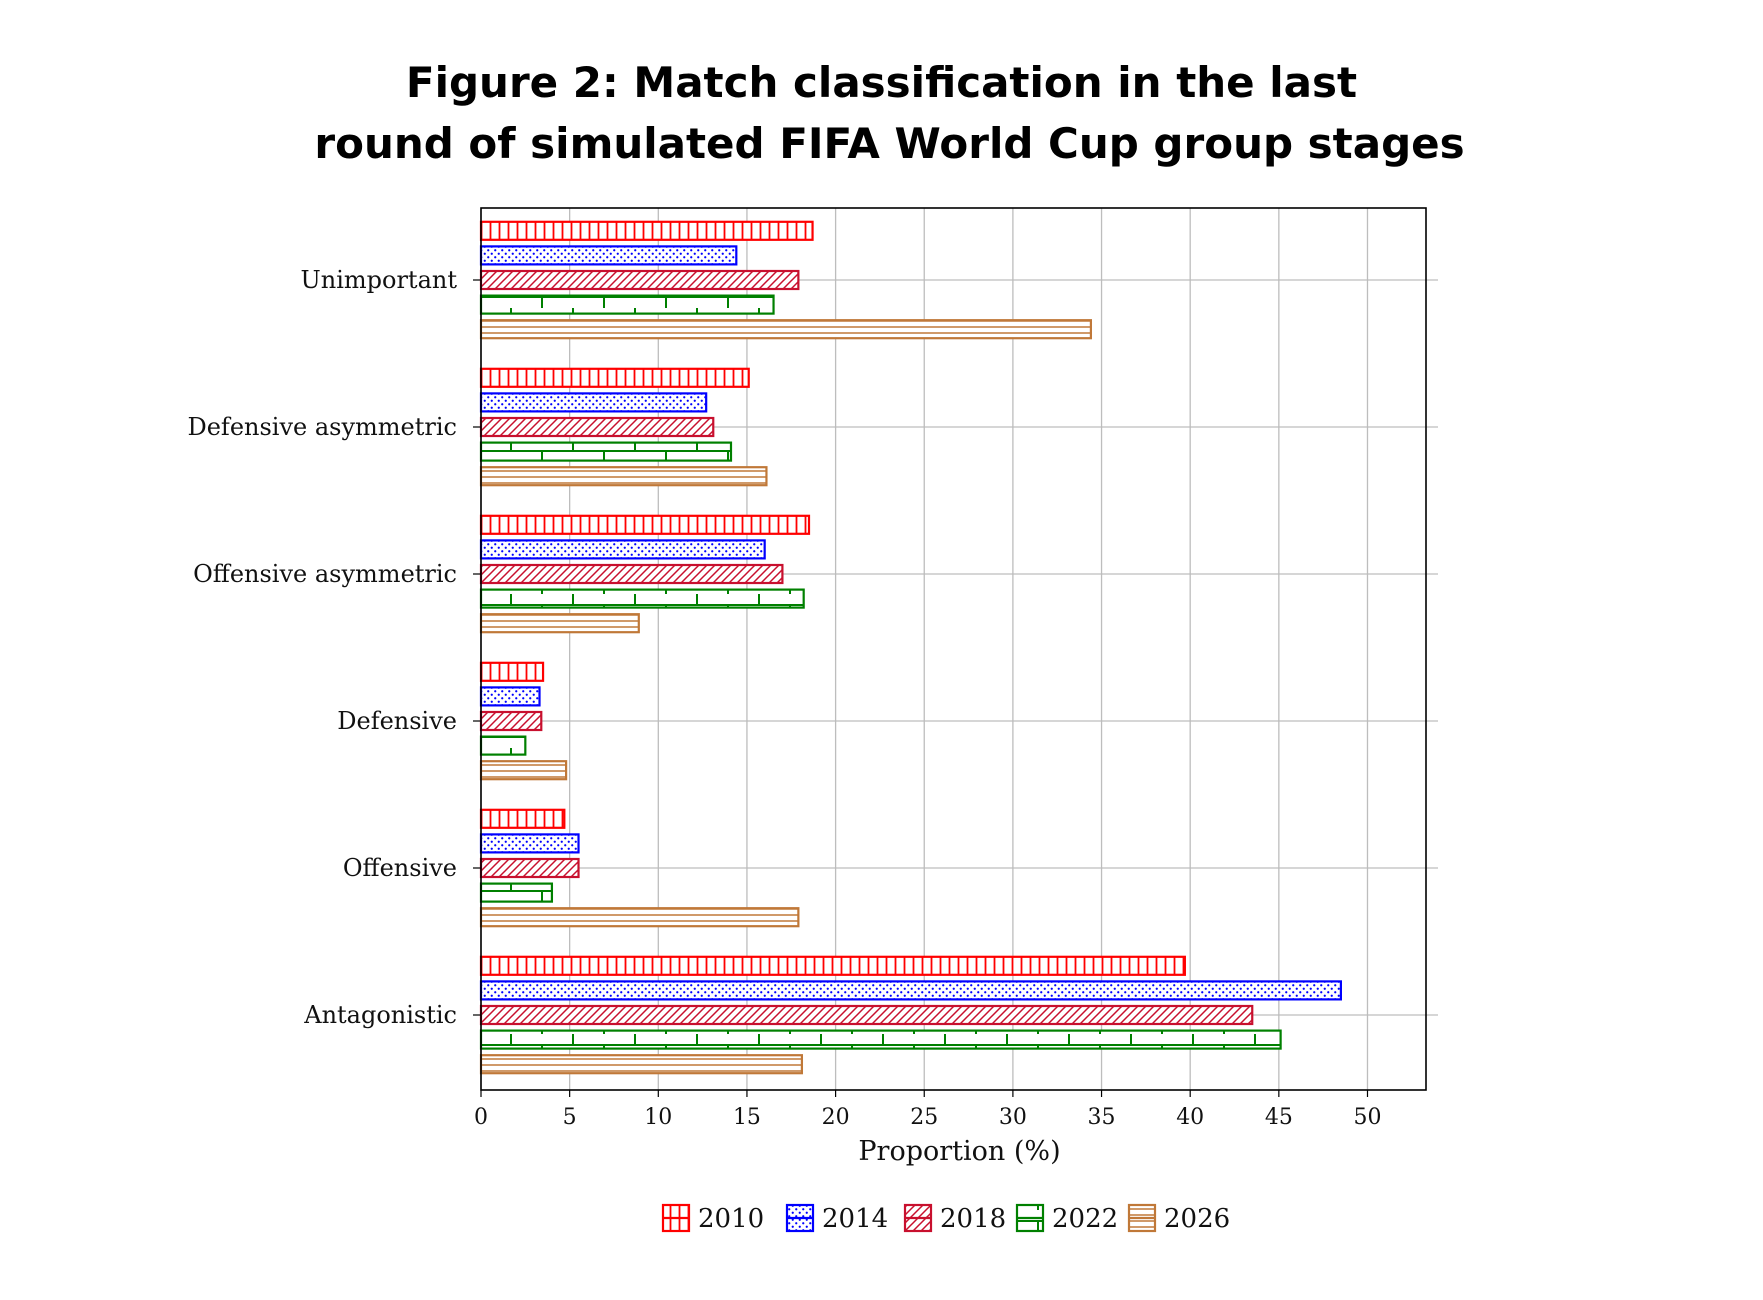 The image size is (1763, 1300). I want to click on legend-item-2010: 2010, so click(712, 1218).